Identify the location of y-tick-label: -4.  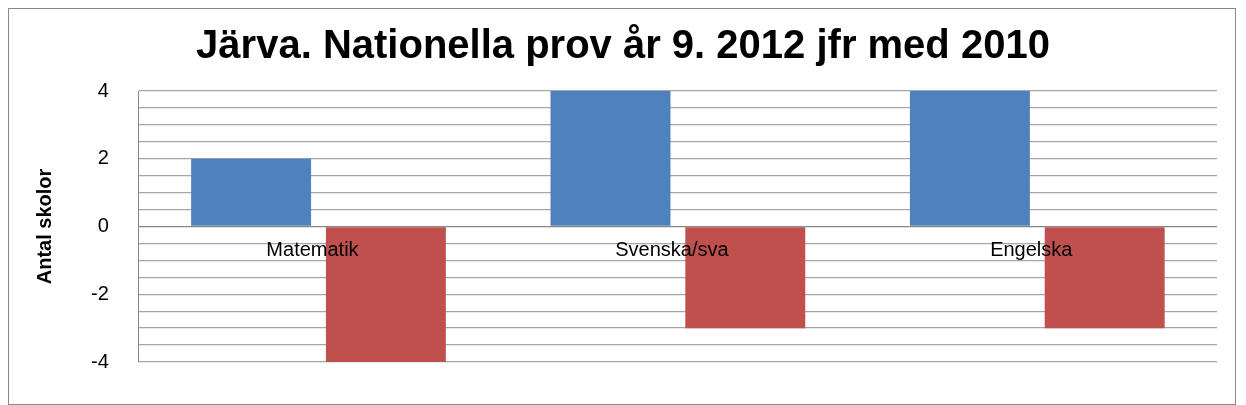
(99, 360).